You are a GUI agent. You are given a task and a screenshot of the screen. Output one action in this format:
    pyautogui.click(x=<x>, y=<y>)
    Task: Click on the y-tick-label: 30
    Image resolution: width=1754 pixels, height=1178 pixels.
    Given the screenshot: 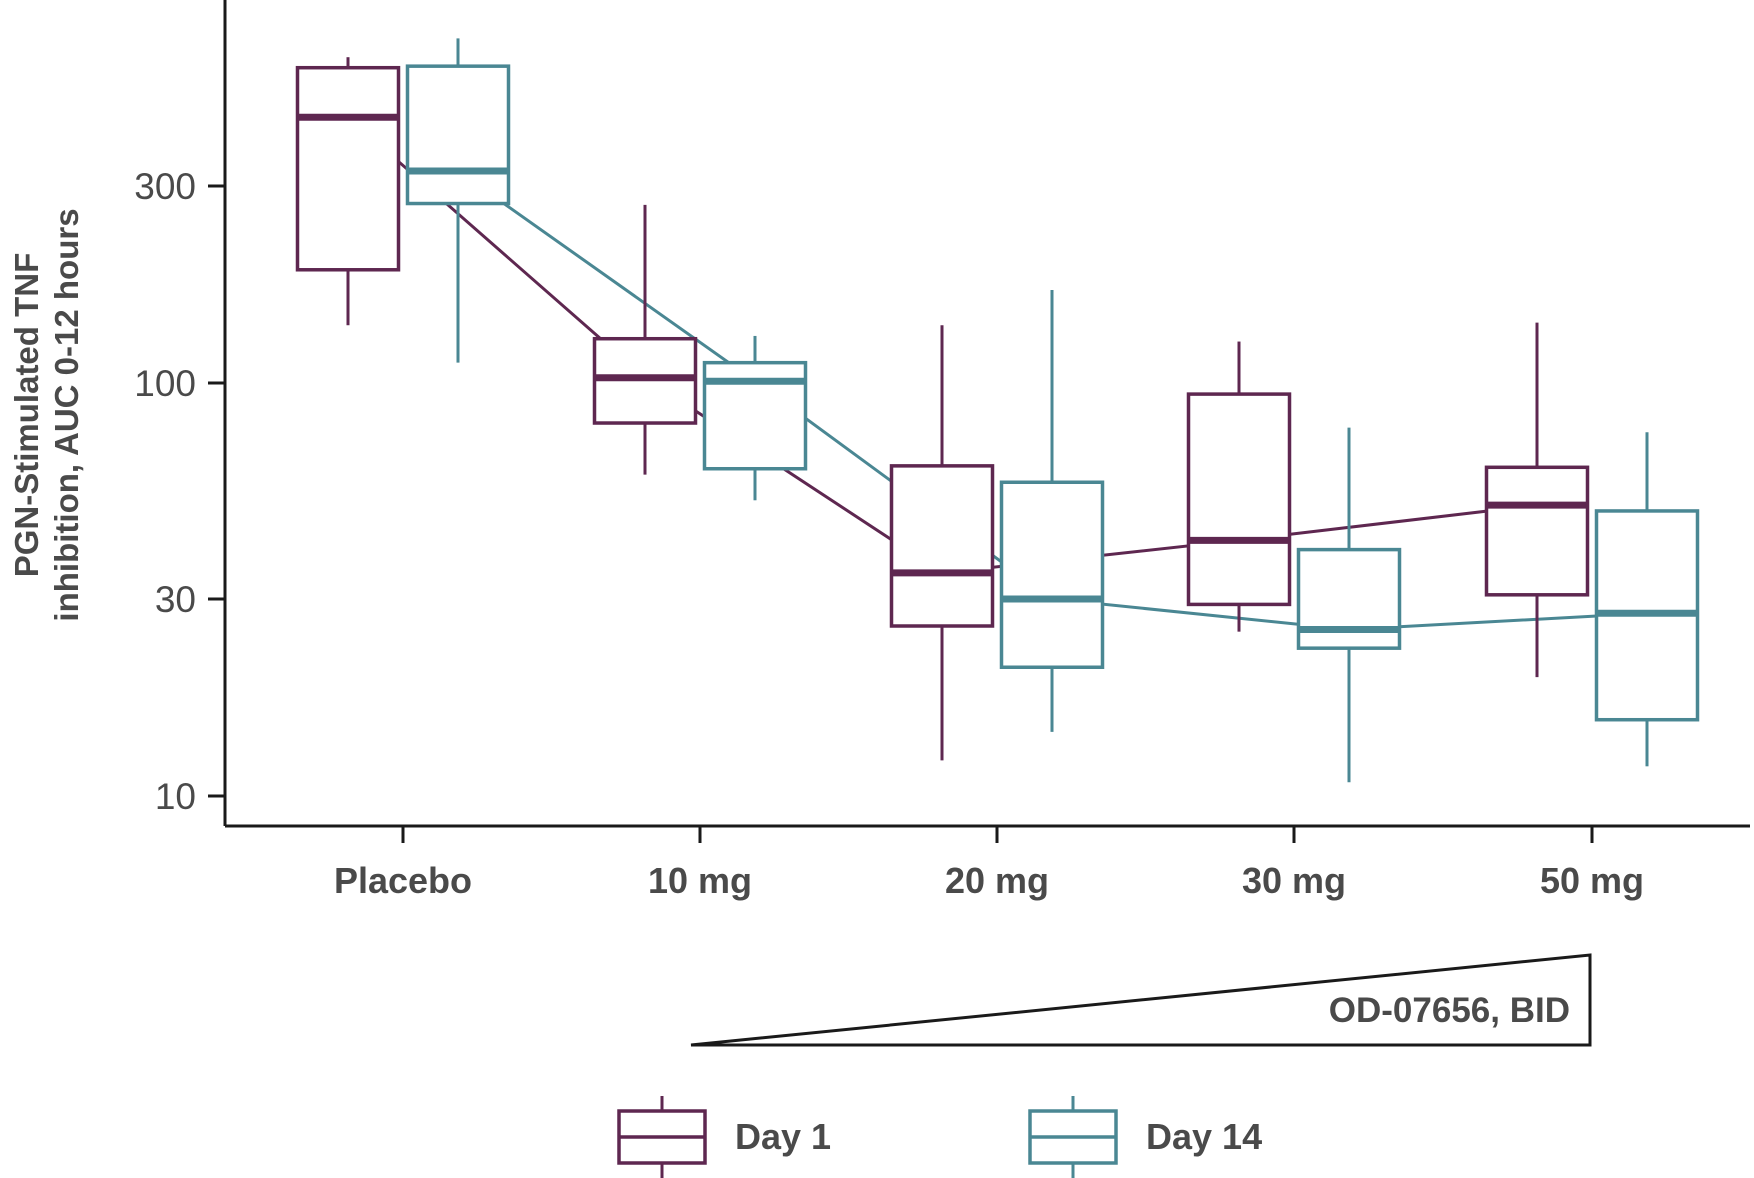 What is the action you would take?
    pyautogui.click(x=175, y=599)
    